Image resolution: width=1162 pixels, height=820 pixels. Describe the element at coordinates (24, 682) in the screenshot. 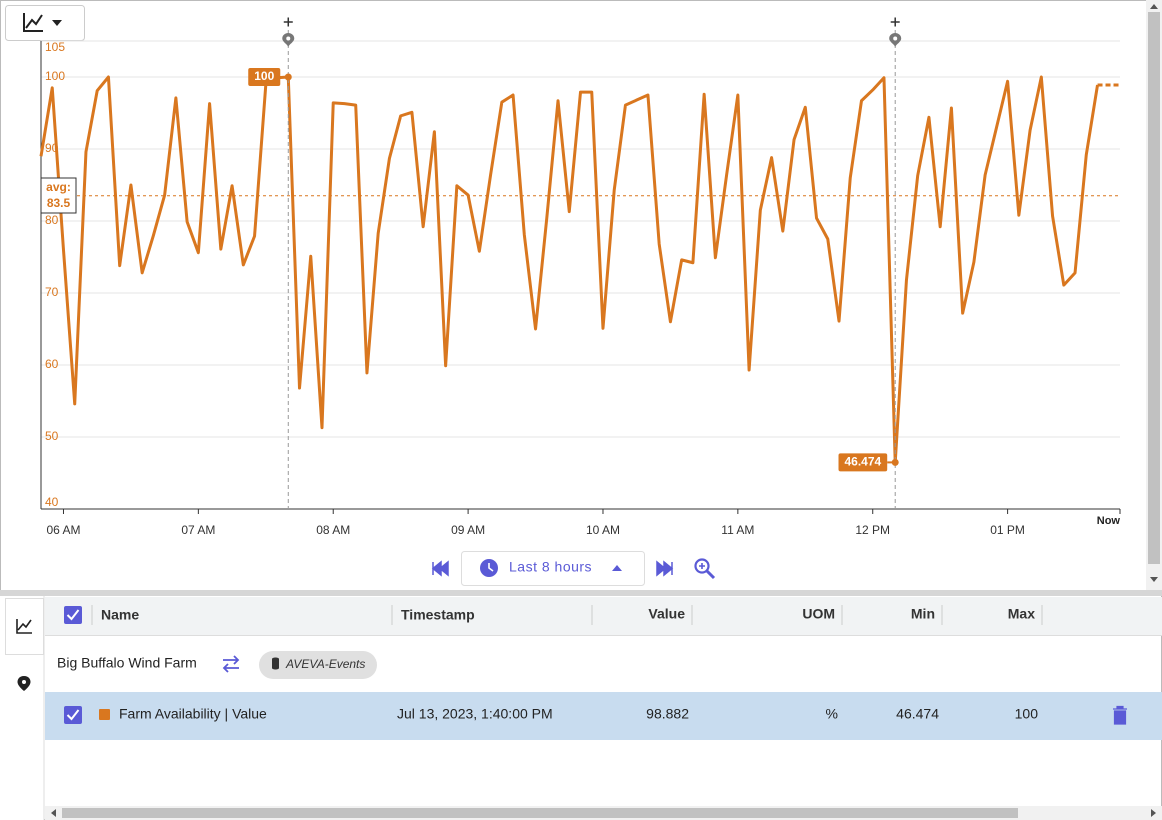

I see `markers-tab-dot` at that location.